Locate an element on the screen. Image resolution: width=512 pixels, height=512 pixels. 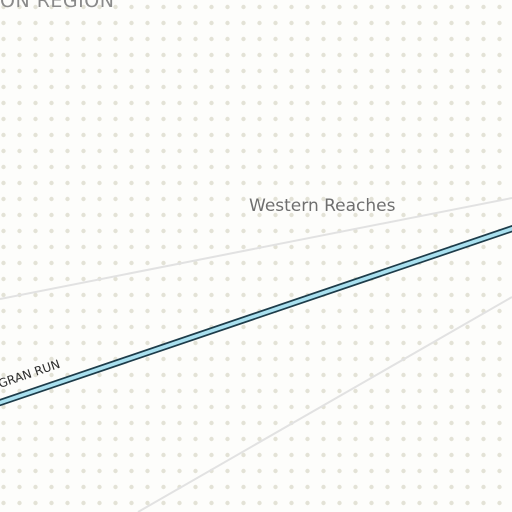
place-label-western-reaches: Western Reaches is located at coordinates (322, 206).